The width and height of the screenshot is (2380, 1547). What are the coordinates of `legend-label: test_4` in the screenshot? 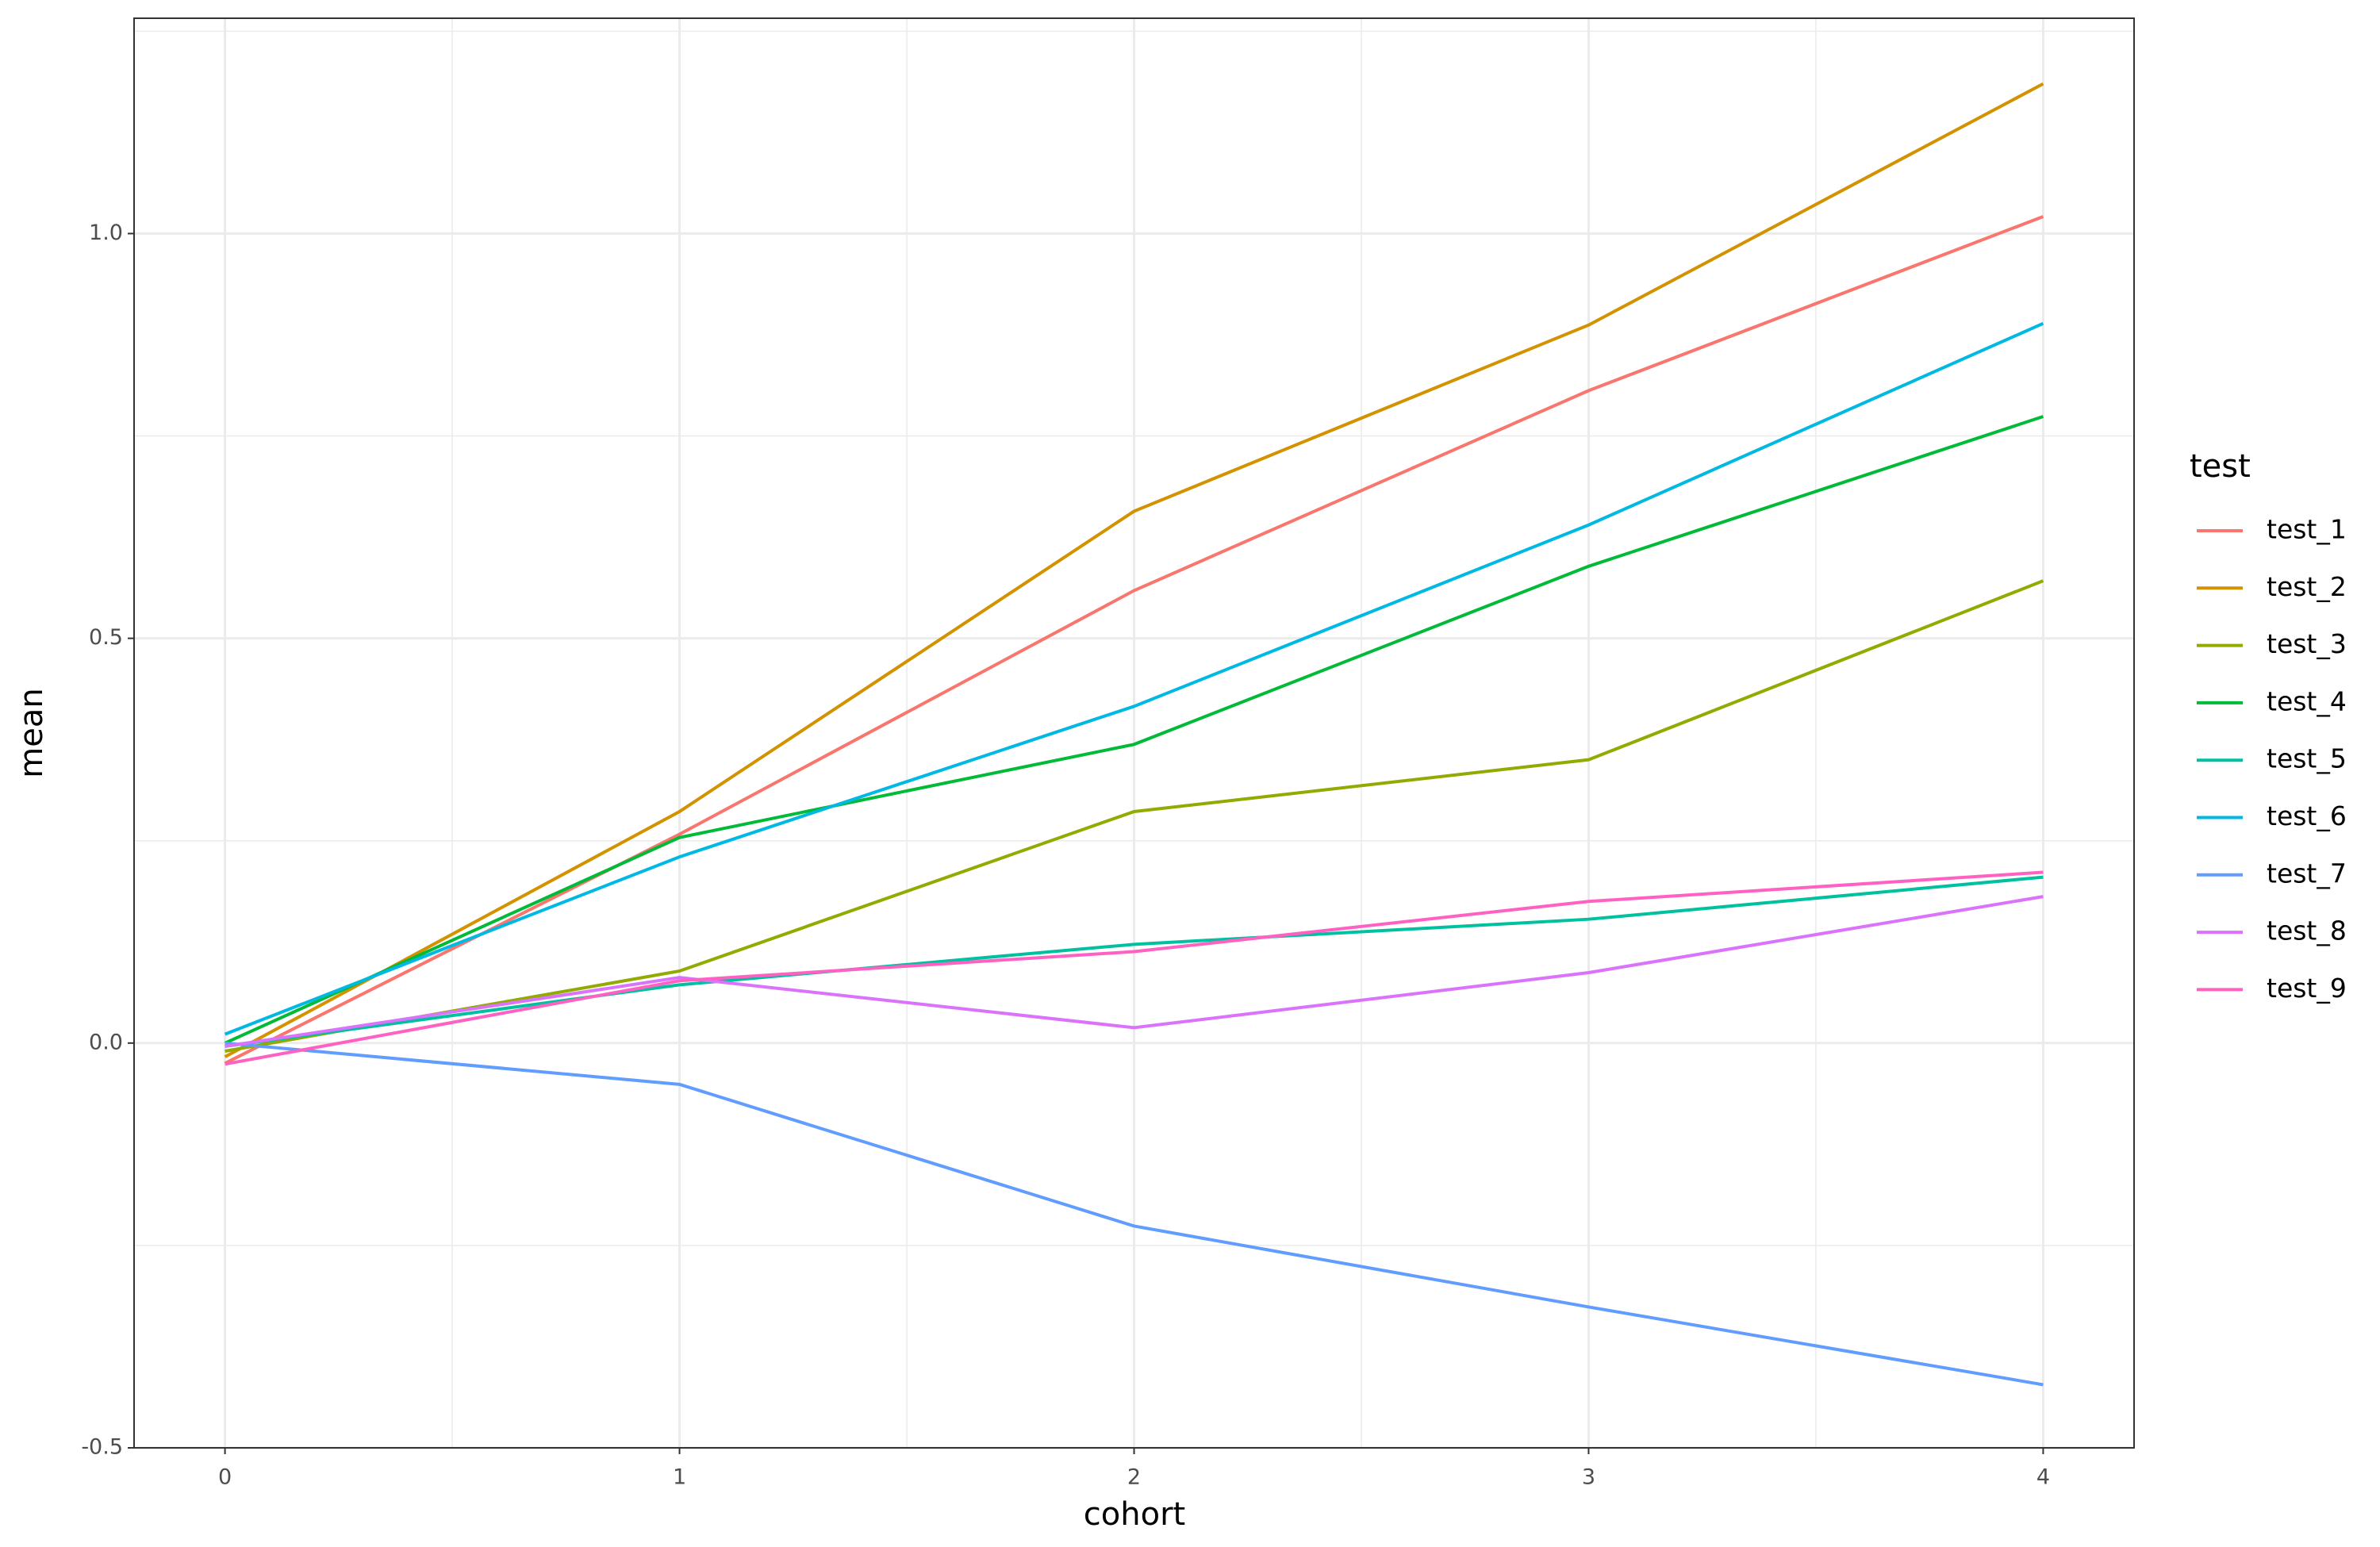 It's located at (2307, 700).